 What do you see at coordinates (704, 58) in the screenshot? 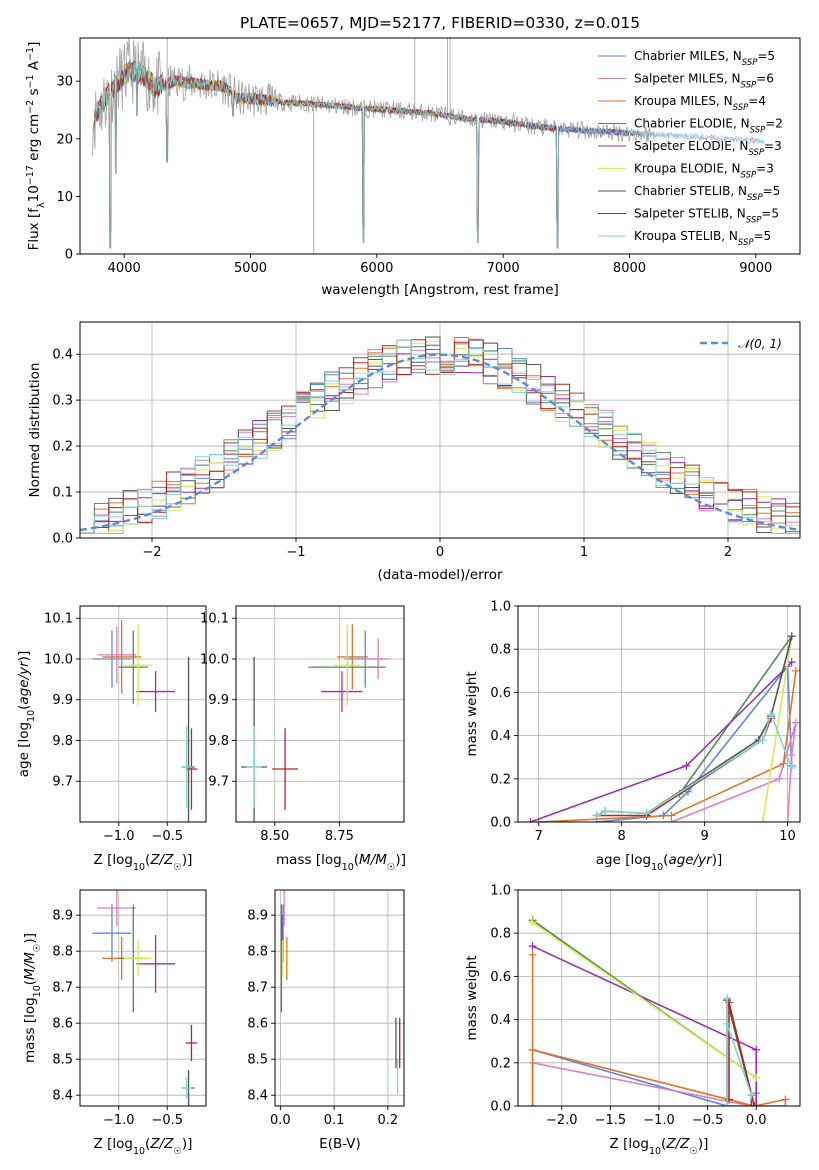
I see `legend-label-chabrier_miles: Chabrier MILES, NSSP=5` at bounding box center [704, 58].